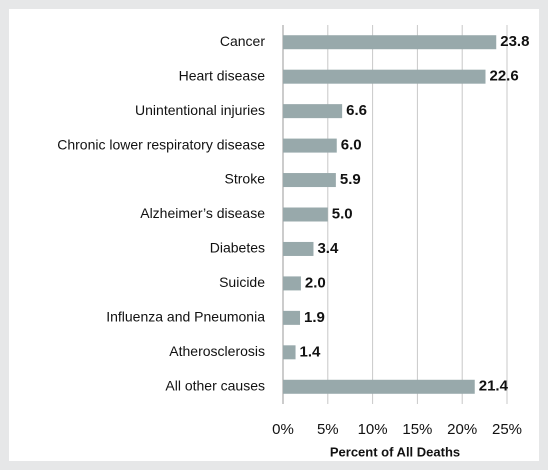 The height and width of the screenshot is (470, 548). Describe the element at coordinates (351, 145) in the screenshot. I see `value-label: 6.0` at that location.